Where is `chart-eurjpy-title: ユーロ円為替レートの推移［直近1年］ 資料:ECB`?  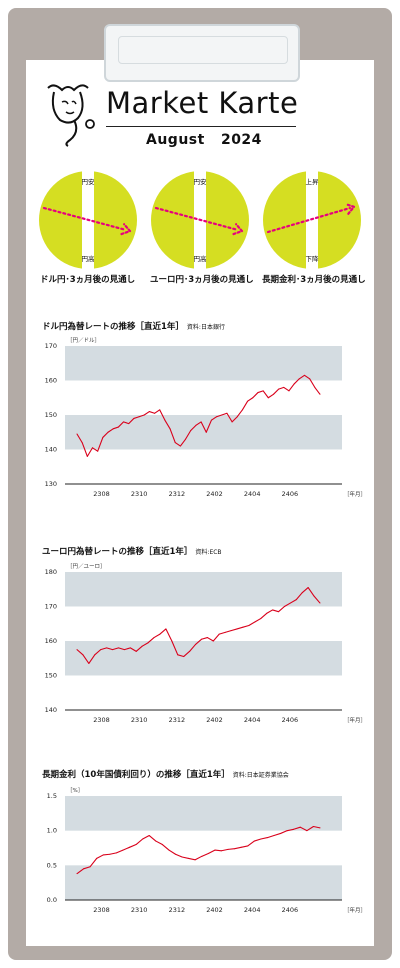
chart-eurjpy-title: ユーロ円為替レートの推移［直近1年］ 資料:ECB is located at coordinates (132, 552).